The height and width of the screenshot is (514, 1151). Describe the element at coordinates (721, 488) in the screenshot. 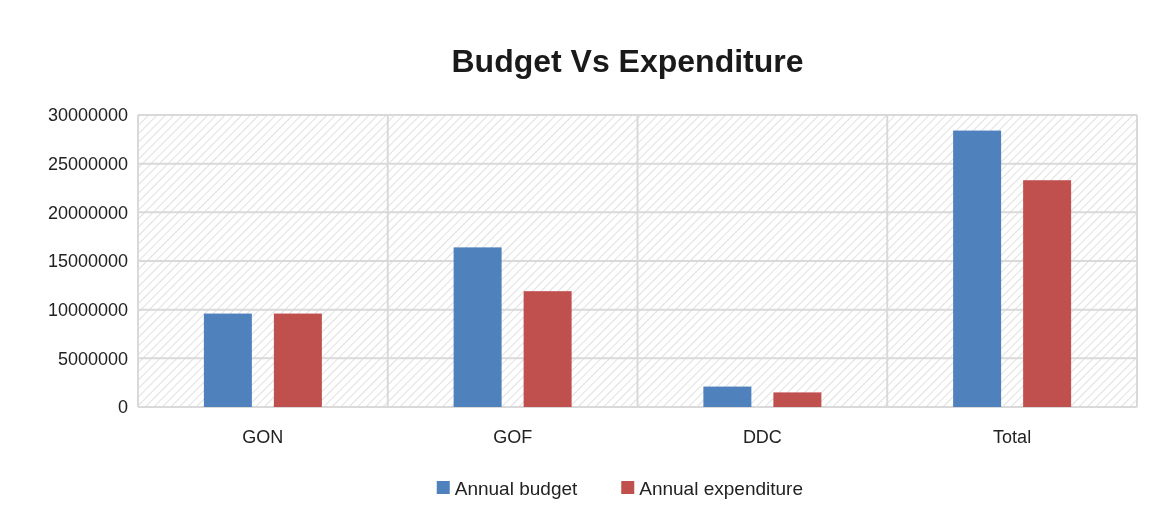

I see `legend-label: Annual expenditure` at that location.